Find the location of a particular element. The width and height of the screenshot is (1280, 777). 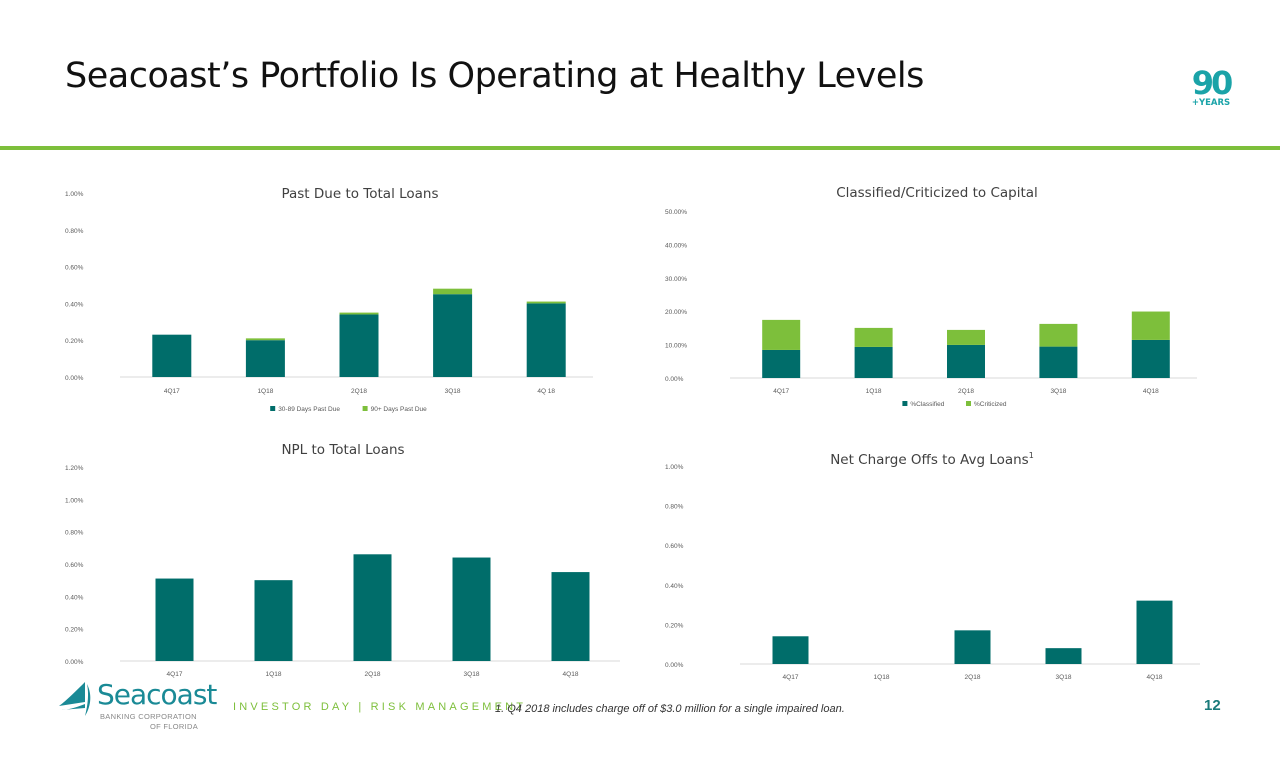

legend-label: 90+ Days Past Due is located at coordinates (399, 409).